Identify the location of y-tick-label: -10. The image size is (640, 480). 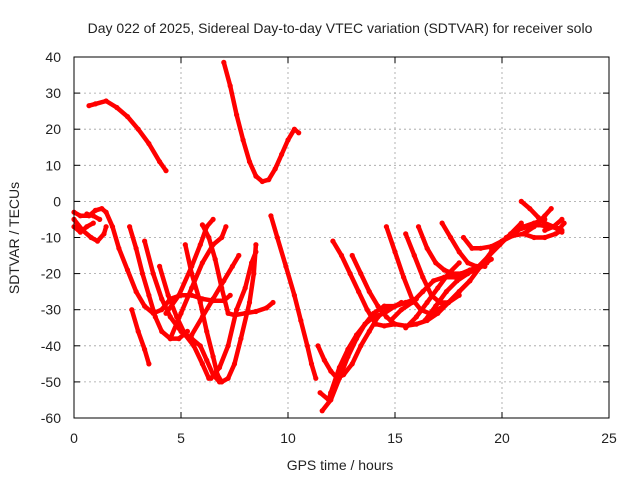
(51, 238).